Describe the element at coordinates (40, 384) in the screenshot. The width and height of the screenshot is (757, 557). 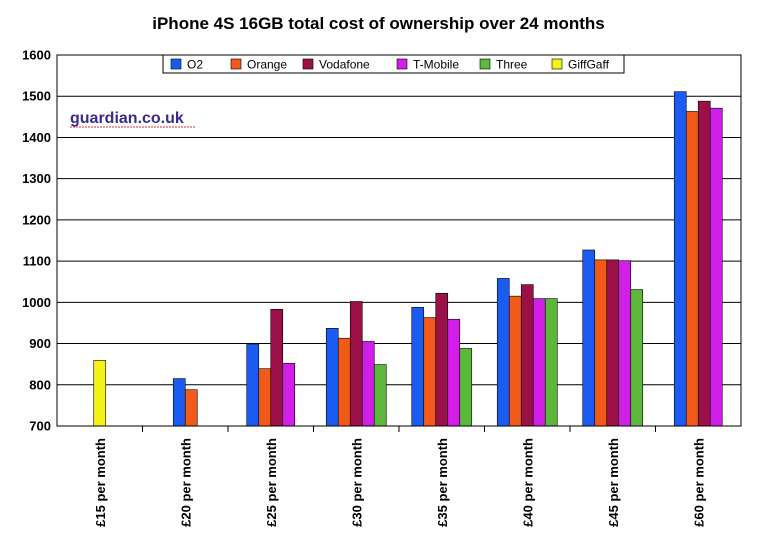
I see `y-tick-label: 800` at that location.